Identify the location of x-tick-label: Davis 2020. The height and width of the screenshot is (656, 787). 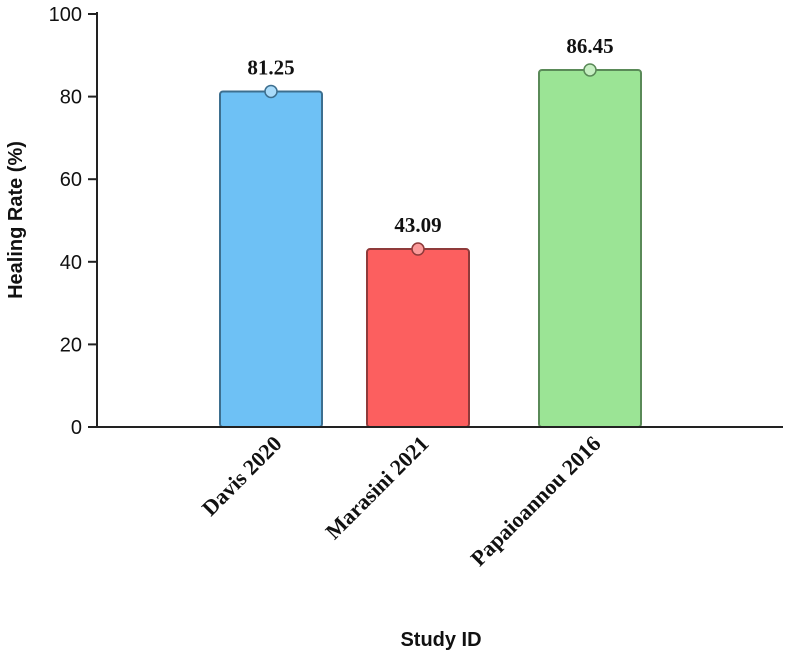
(242, 476).